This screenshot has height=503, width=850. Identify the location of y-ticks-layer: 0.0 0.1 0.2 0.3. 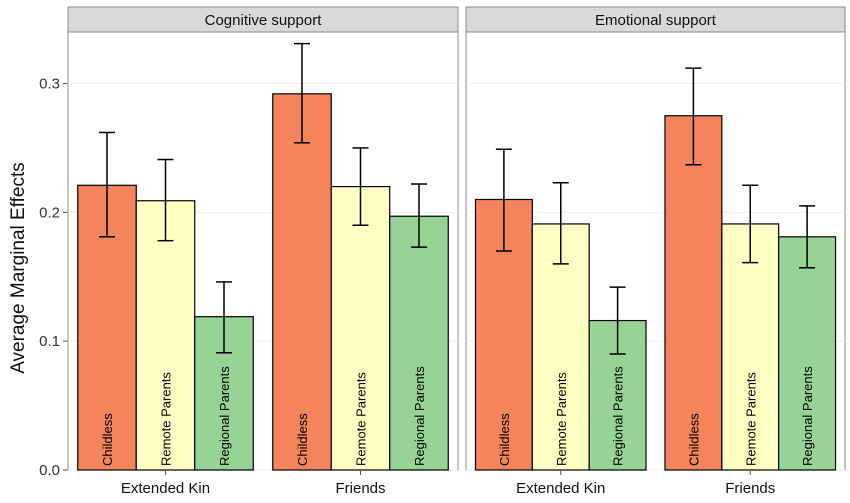
(53, 277).